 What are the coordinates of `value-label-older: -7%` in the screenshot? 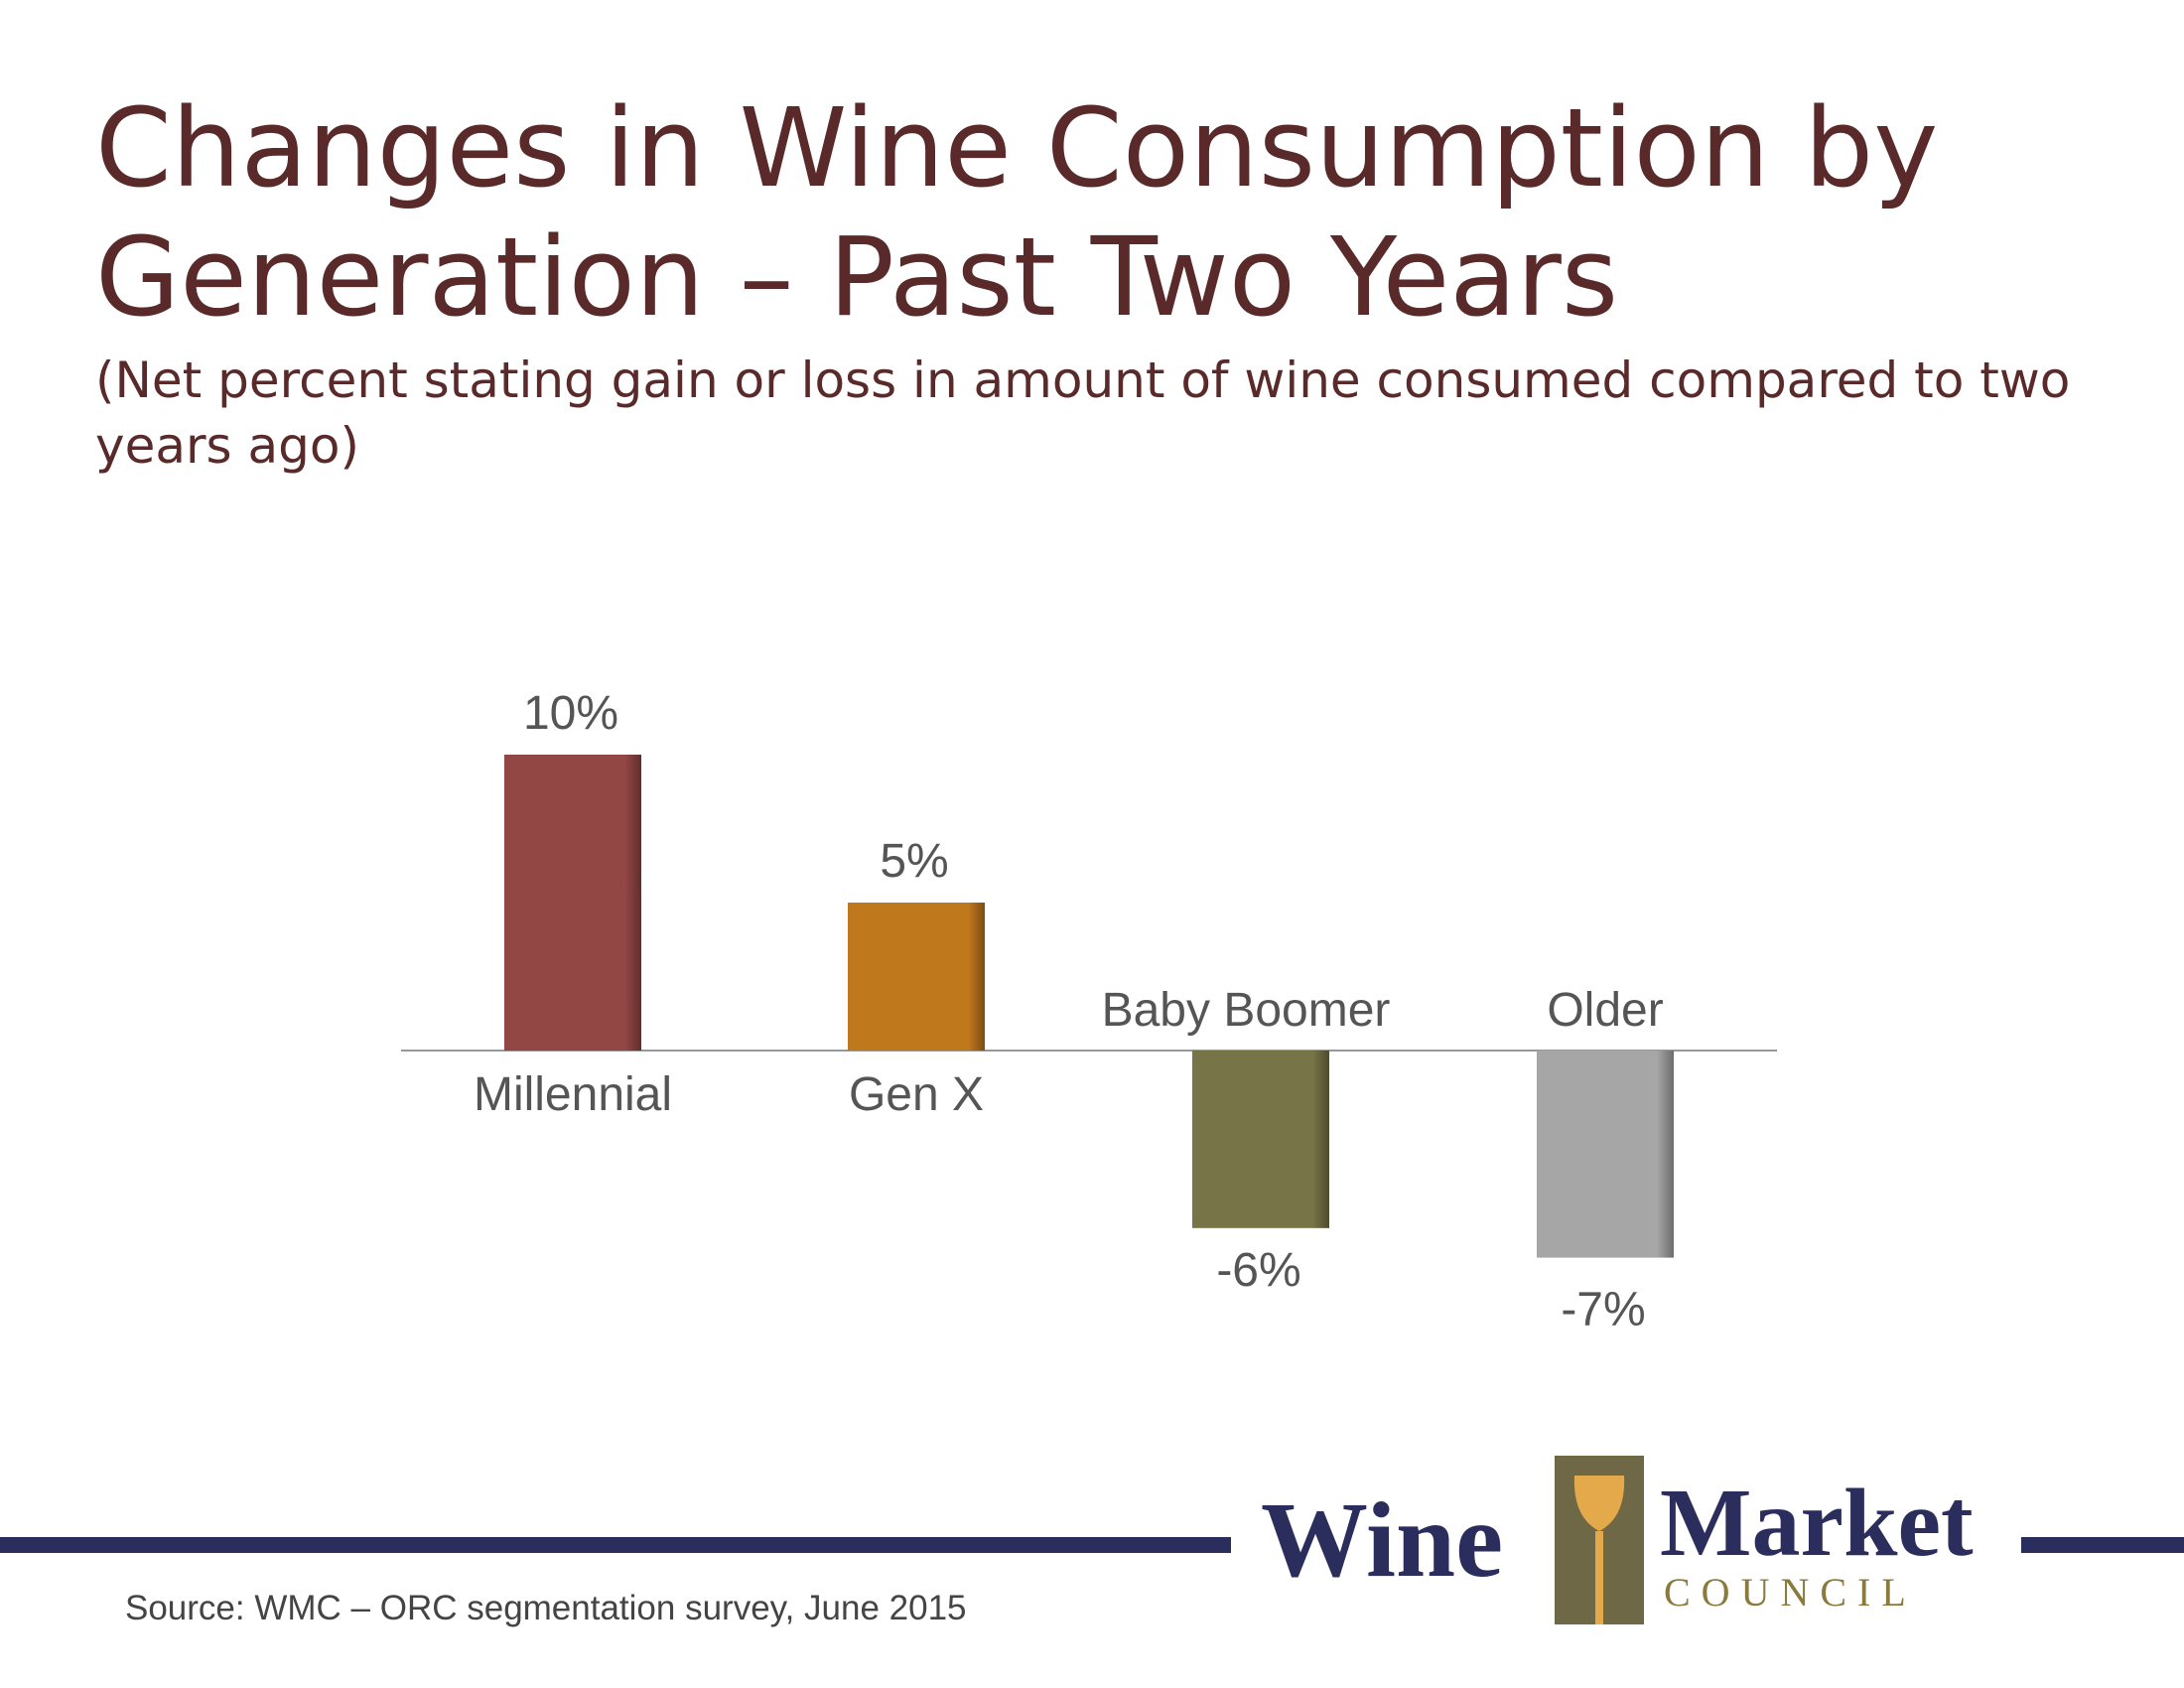 It's located at (1603, 1310).